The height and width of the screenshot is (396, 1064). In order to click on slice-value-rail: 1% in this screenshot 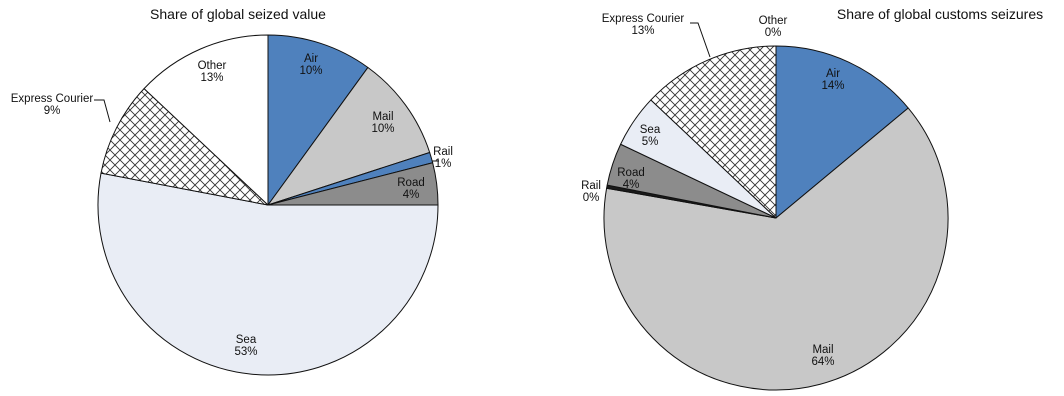, I will do `click(443, 164)`.